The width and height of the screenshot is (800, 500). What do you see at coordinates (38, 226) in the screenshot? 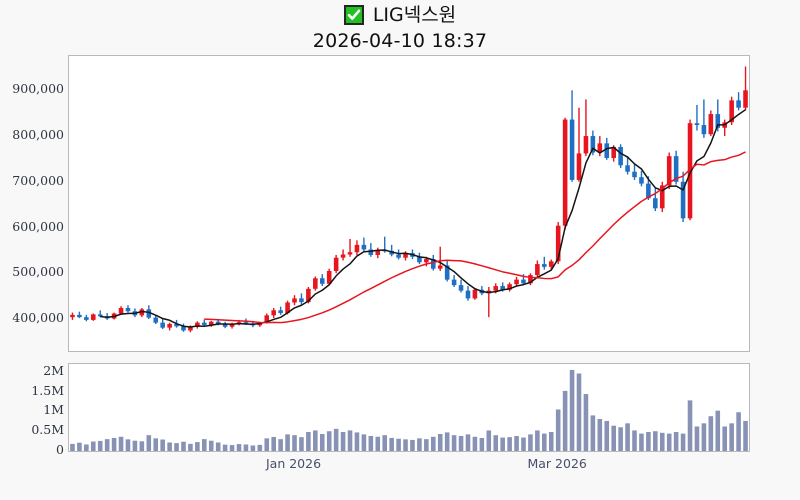
I see `price-tick-label: 600,000` at bounding box center [38, 226].